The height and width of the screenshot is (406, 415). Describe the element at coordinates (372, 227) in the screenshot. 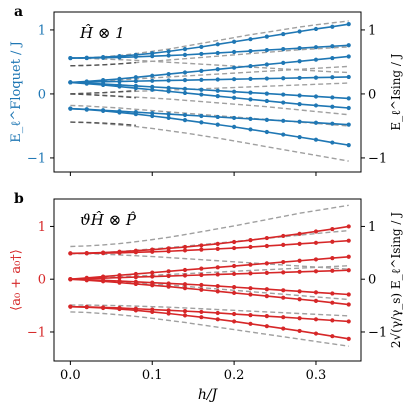

I see `ytick-label-right: 1` at that location.